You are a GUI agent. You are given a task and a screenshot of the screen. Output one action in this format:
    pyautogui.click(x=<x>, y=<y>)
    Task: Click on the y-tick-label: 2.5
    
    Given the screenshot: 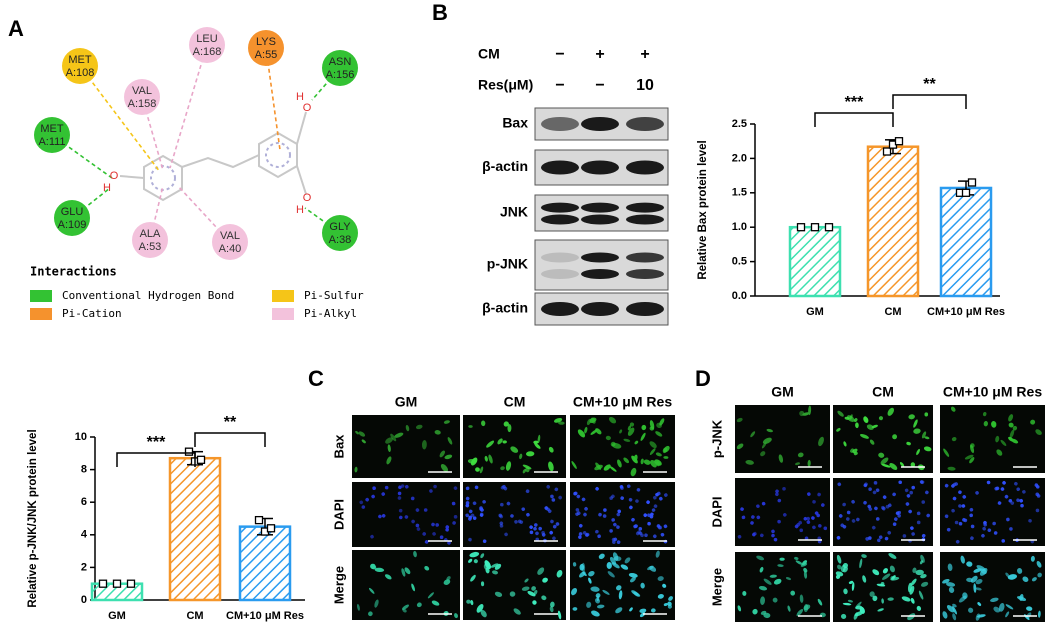 What is the action you would take?
    pyautogui.click(x=739, y=124)
    